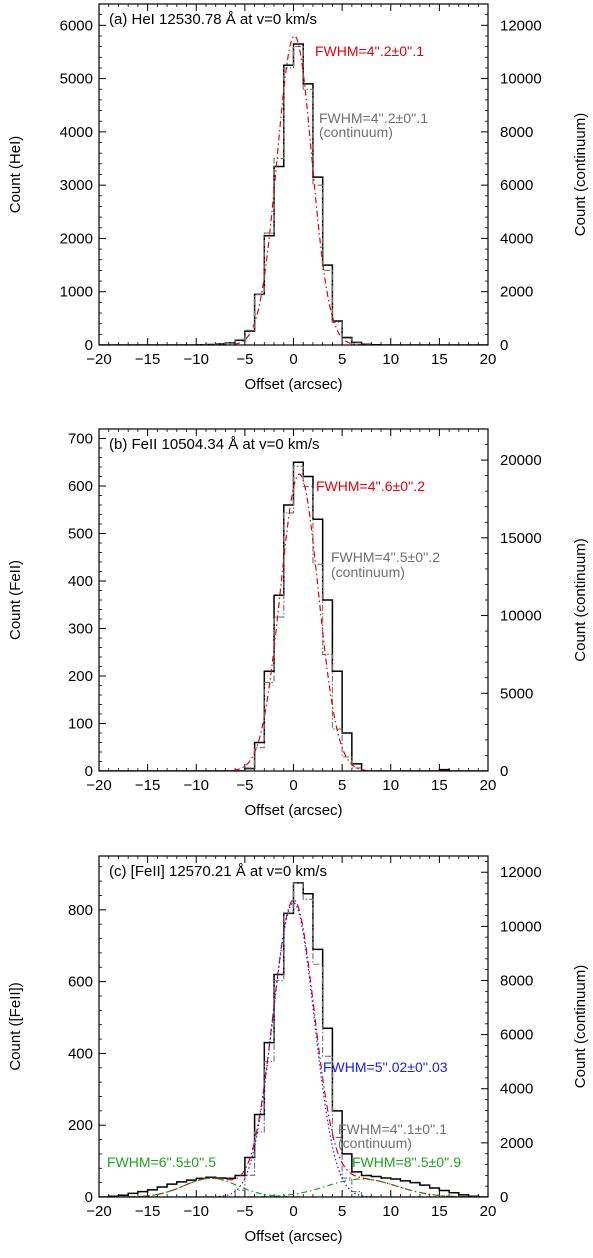 This screenshot has width=593, height=1258. What do you see at coordinates (80, 724) in the screenshot?
I see `y-tick-label-left: 100` at bounding box center [80, 724].